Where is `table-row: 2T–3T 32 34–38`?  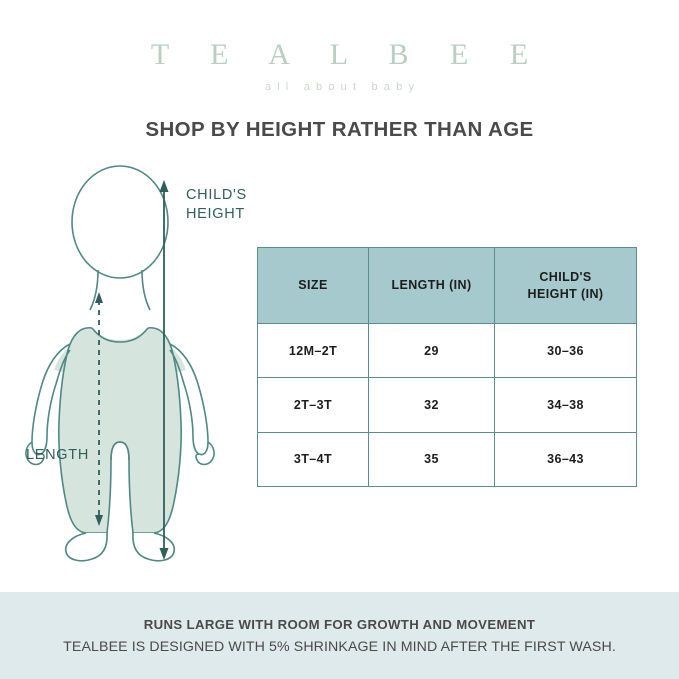
table-row: 2T–3T 32 34–38 is located at coordinates (447, 405).